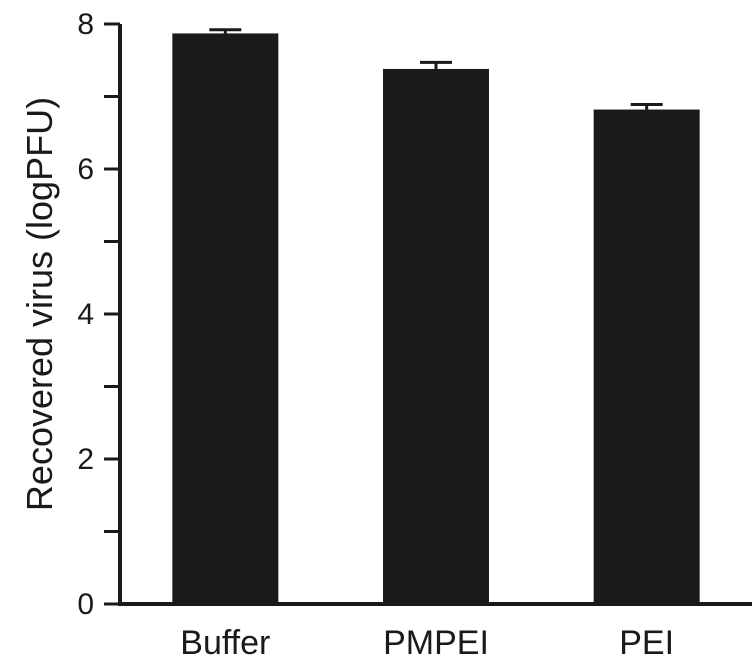  Describe the element at coordinates (225, 643) in the screenshot. I see `x-tick-label: Buffer` at that location.